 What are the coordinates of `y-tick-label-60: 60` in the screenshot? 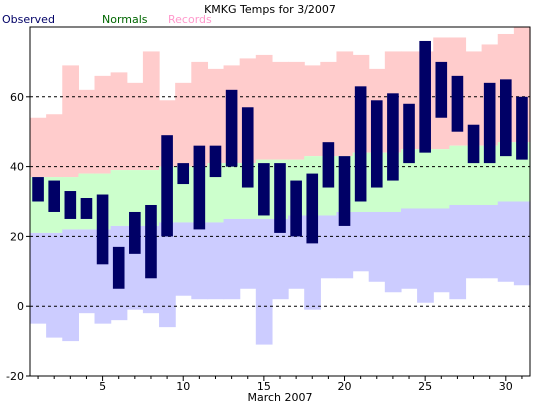 It's located at (17, 97).